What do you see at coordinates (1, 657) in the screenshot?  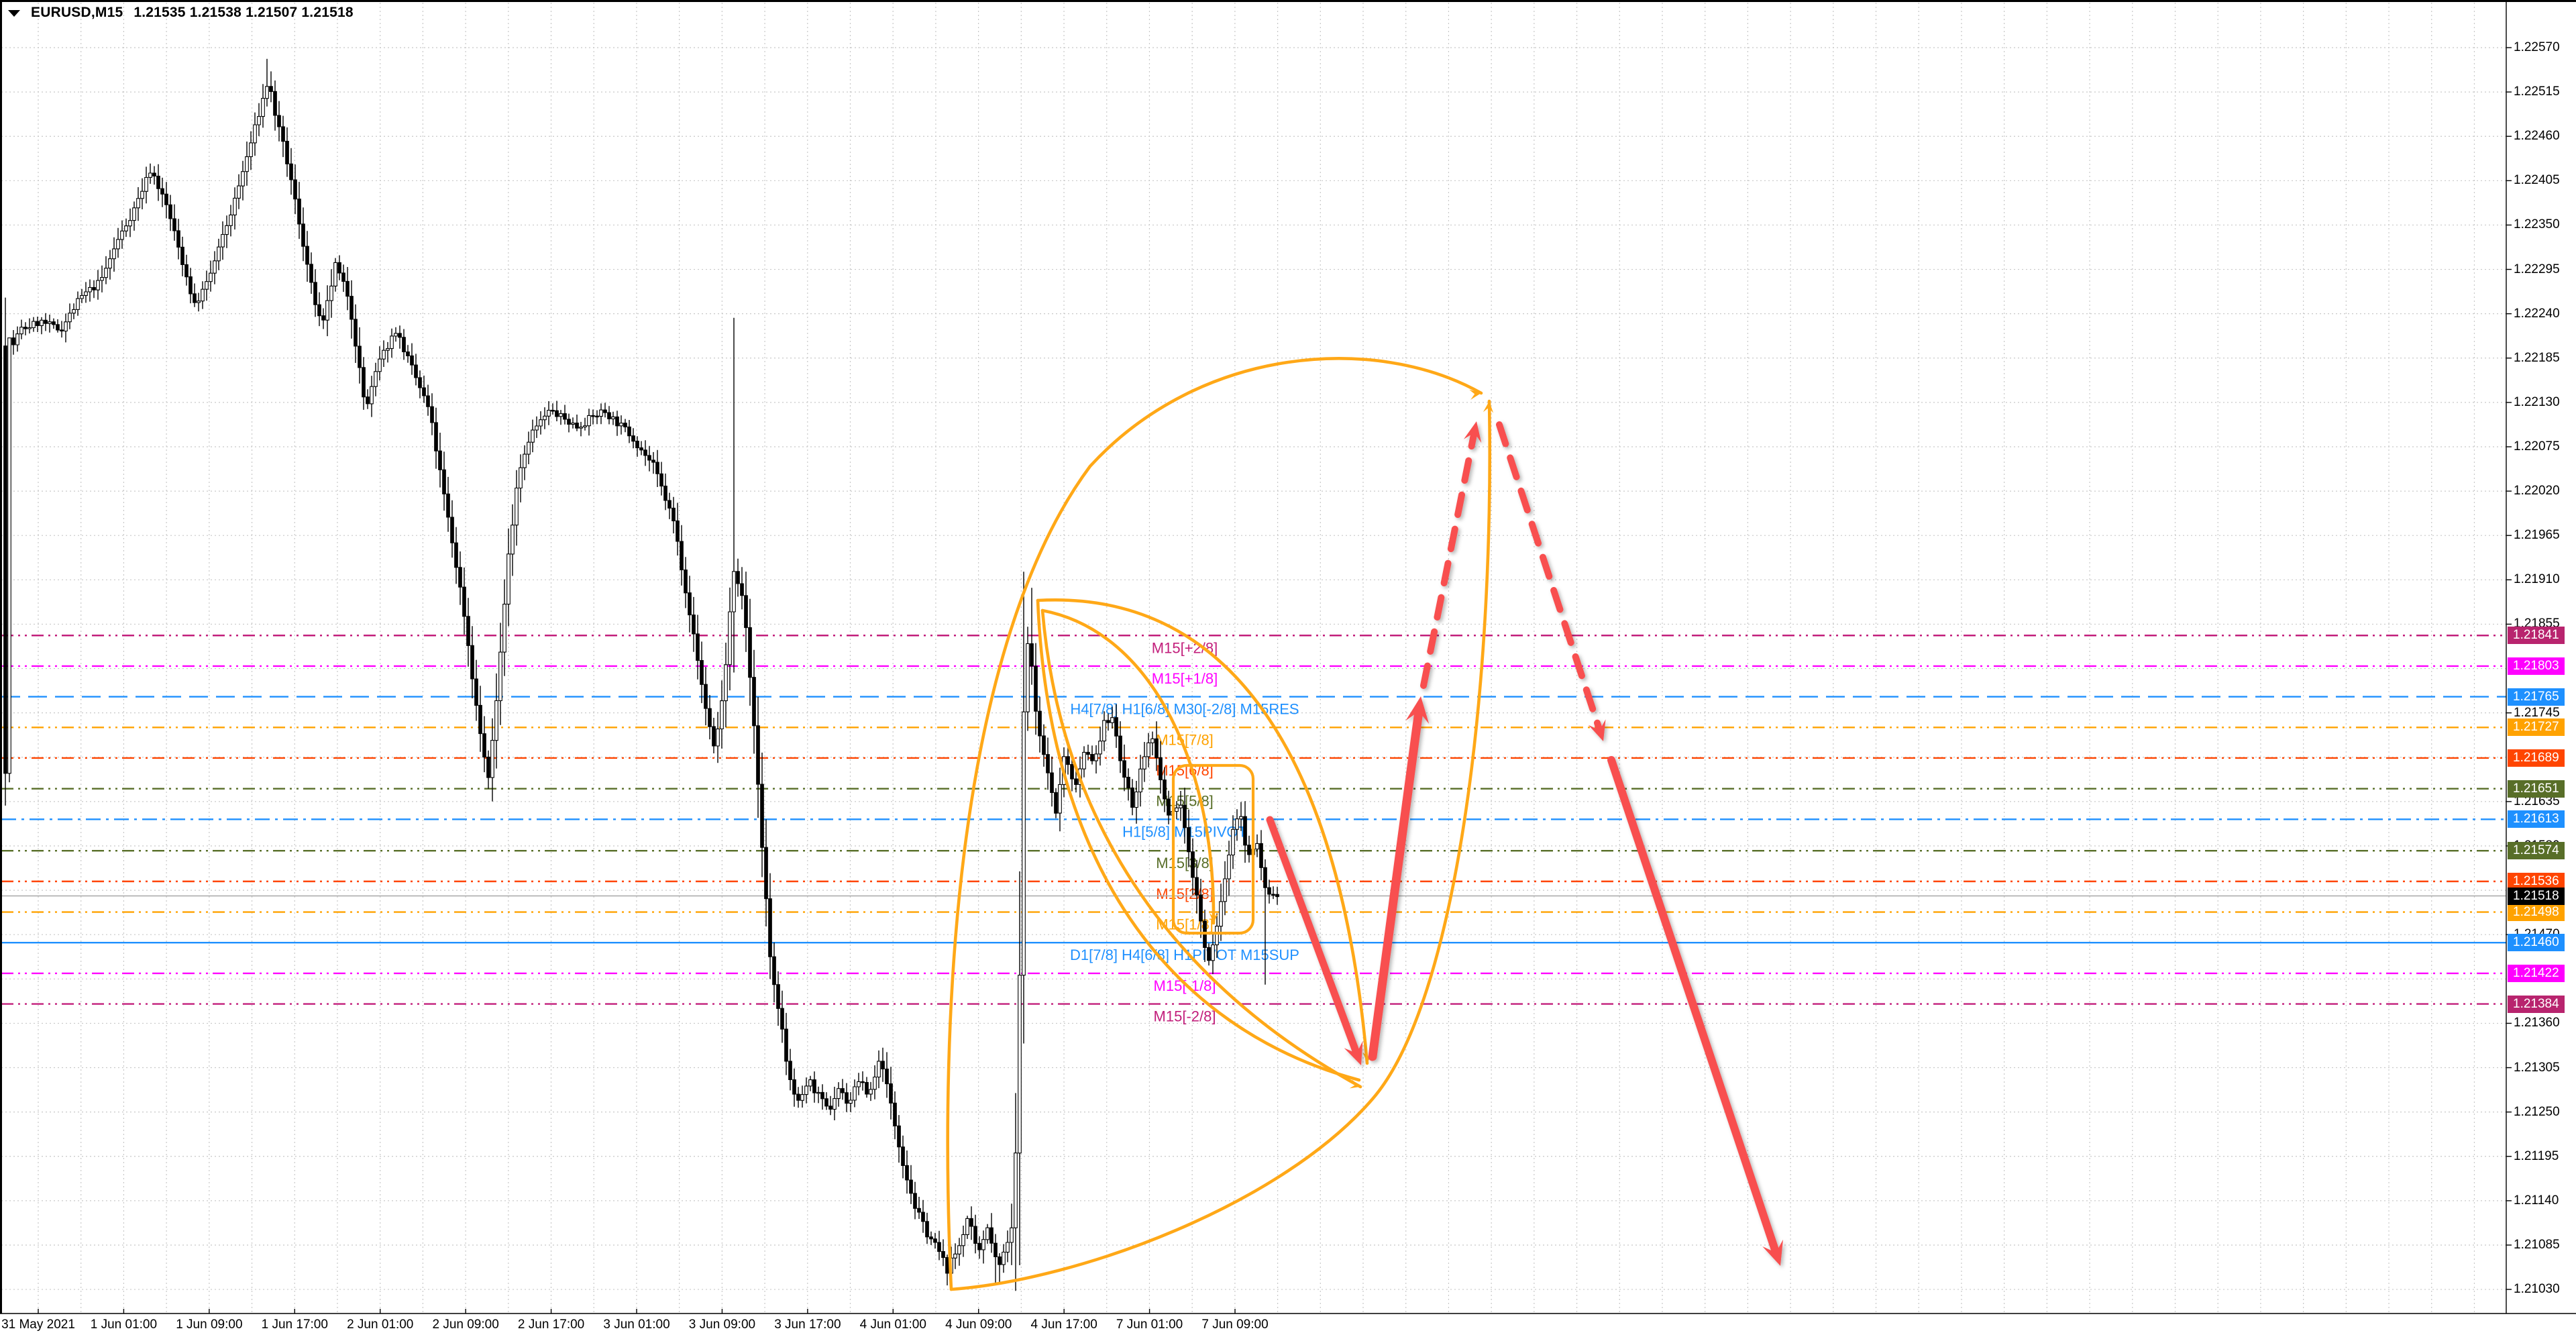 I see `frame-left` at bounding box center [1, 657].